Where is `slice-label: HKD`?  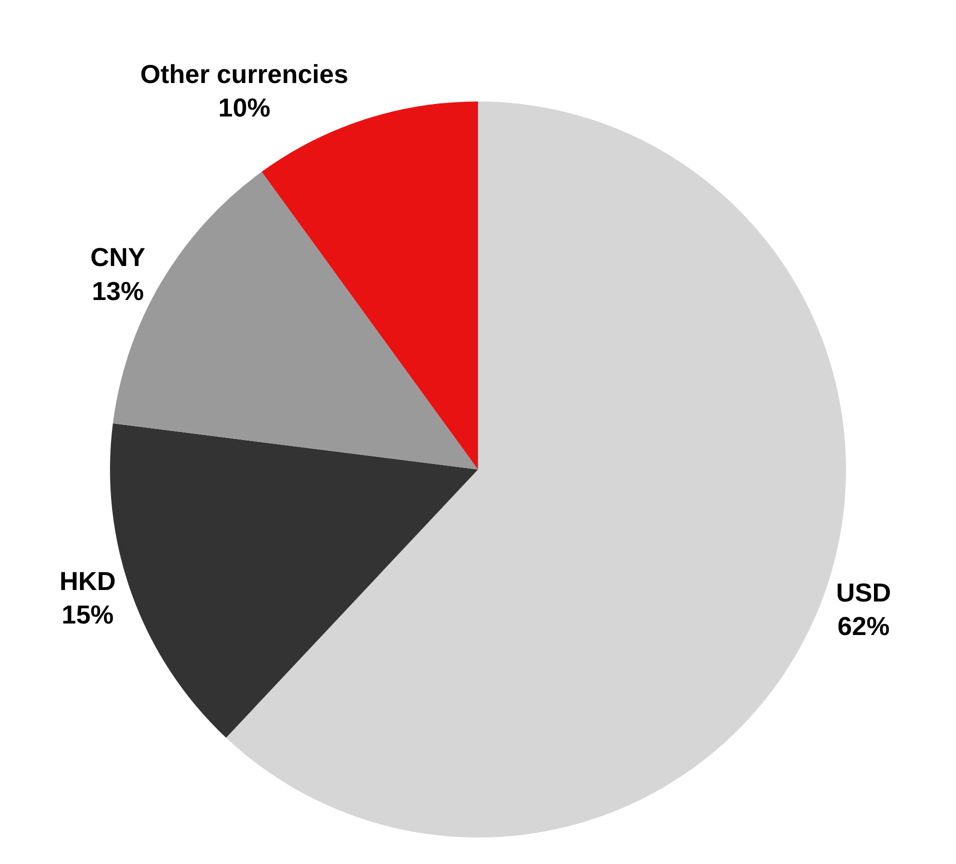 slice-label: HKD is located at coordinates (87, 581).